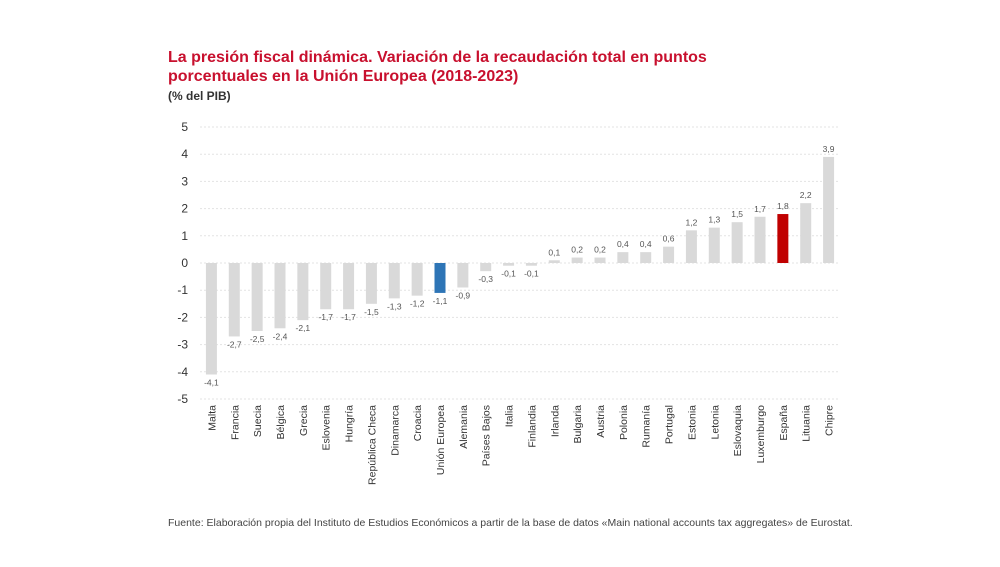  What do you see at coordinates (182, 345) in the screenshot?
I see `y-tick-label: -3` at bounding box center [182, 345].